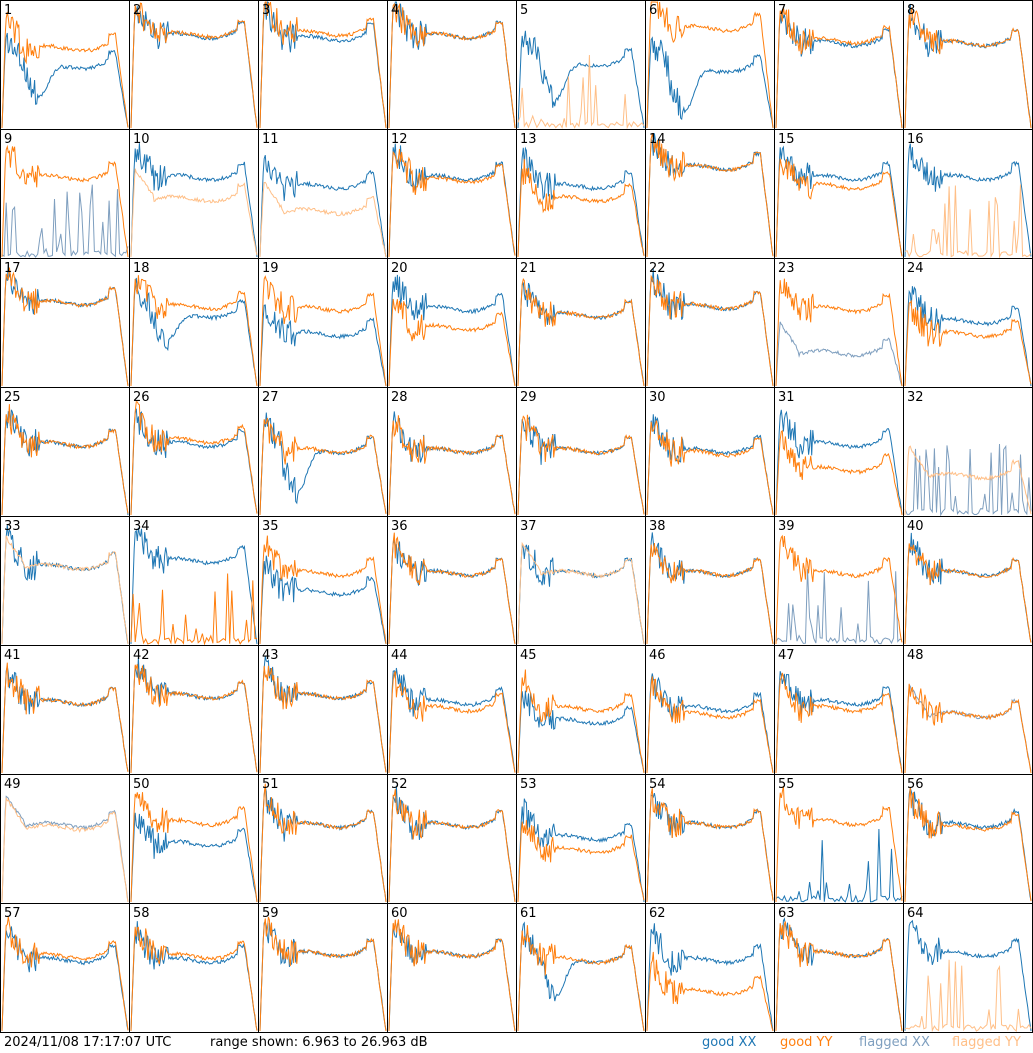 Image resolution: width=1033 pixels, height=1053 pixels. What do you see at coordinates (786, 268) in the screenshot?
I see `panel-number: 23` at bounding box center [786, 268].